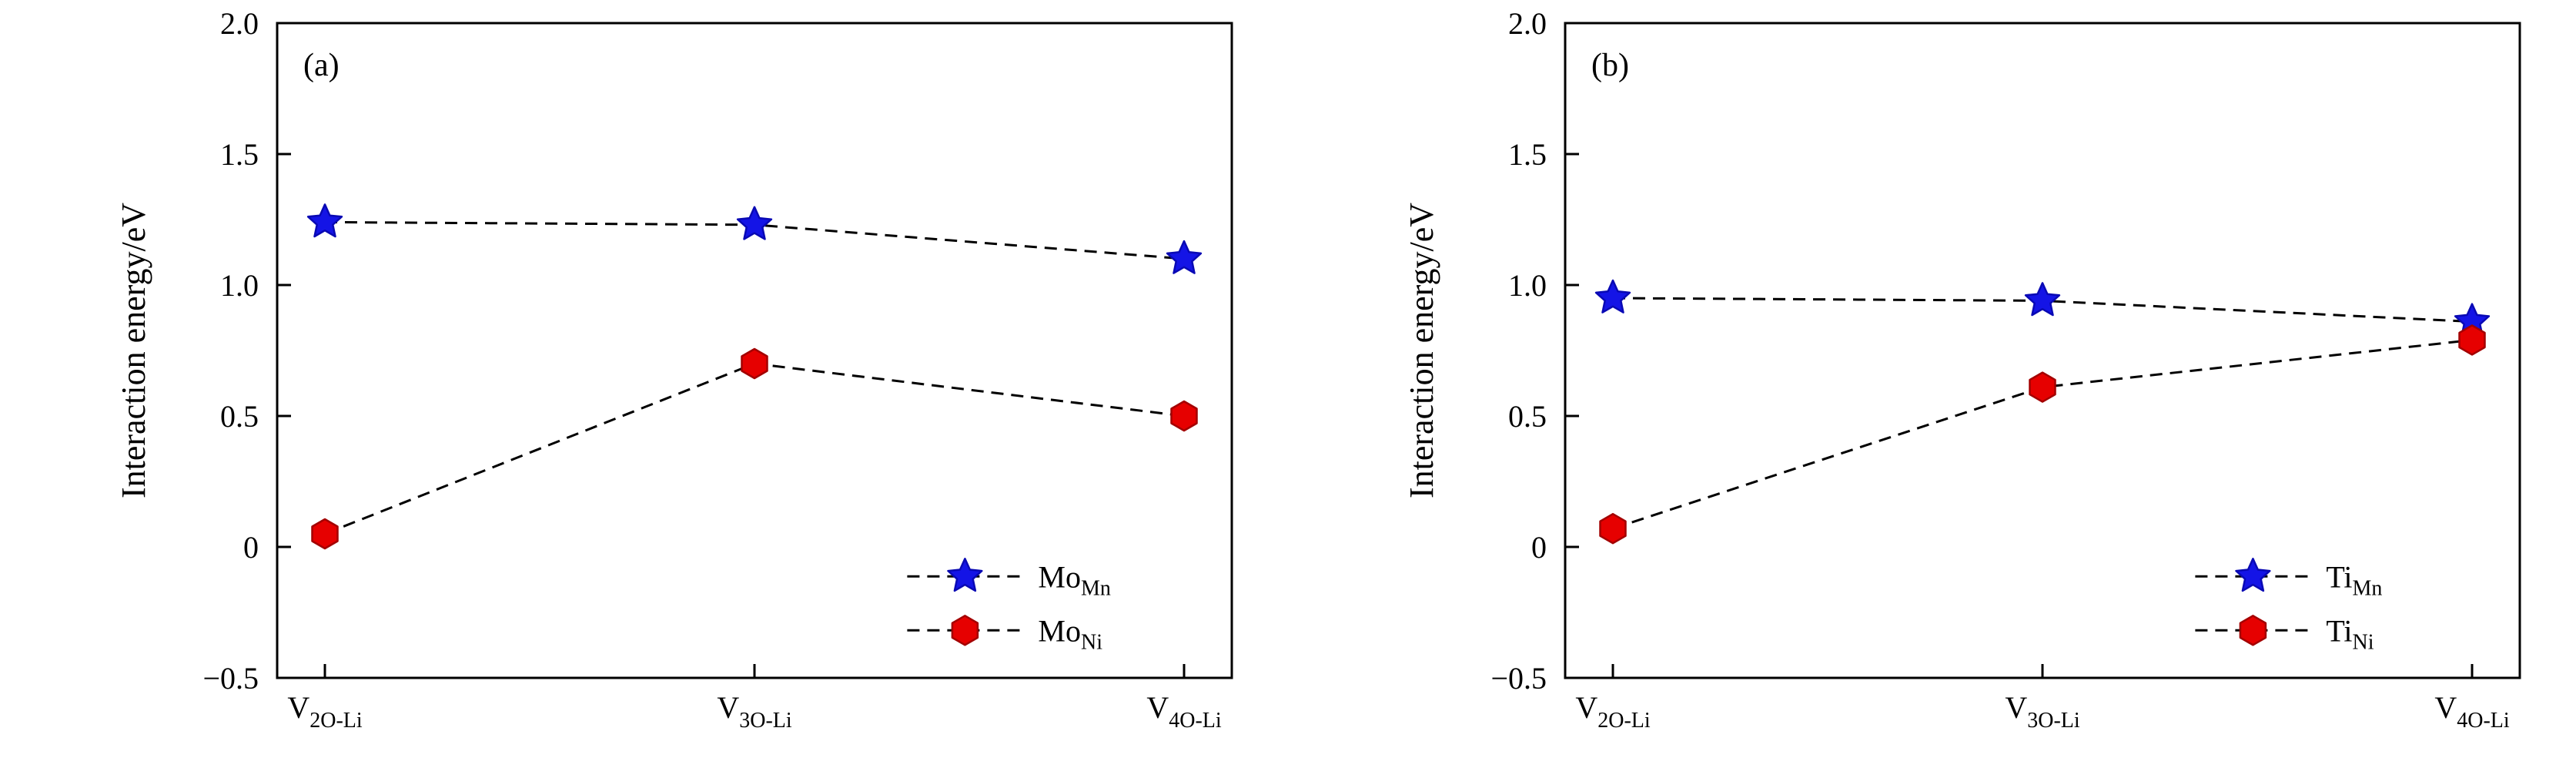 The height and width of the screenshot is (758, 2576). What do you see at coordinates (1074, 580) in the screenshot?
I see `legend-label: MoMn` at bounding box center [1074, 580].